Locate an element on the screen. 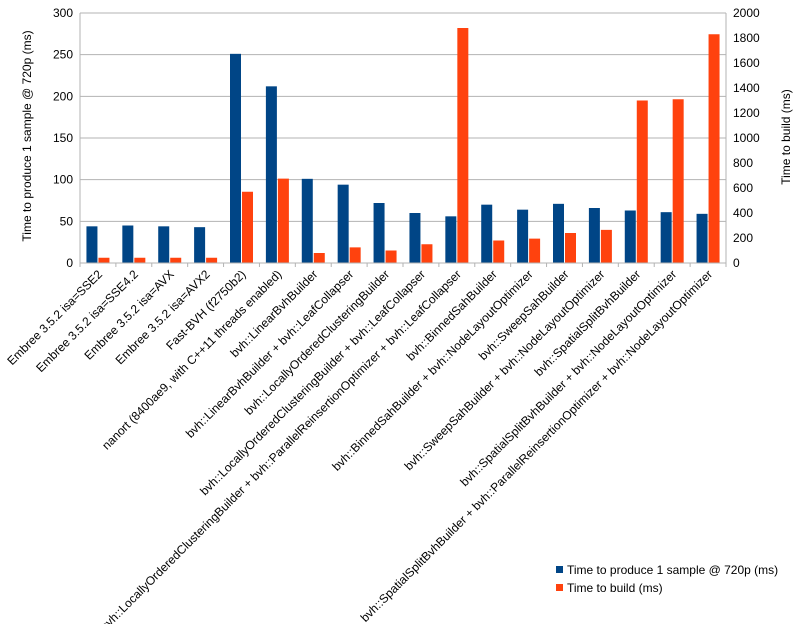 The width and height of the screenshot is (801, 624). right-axis-title: Time to build (ms) is located at coordinates (786, 137).